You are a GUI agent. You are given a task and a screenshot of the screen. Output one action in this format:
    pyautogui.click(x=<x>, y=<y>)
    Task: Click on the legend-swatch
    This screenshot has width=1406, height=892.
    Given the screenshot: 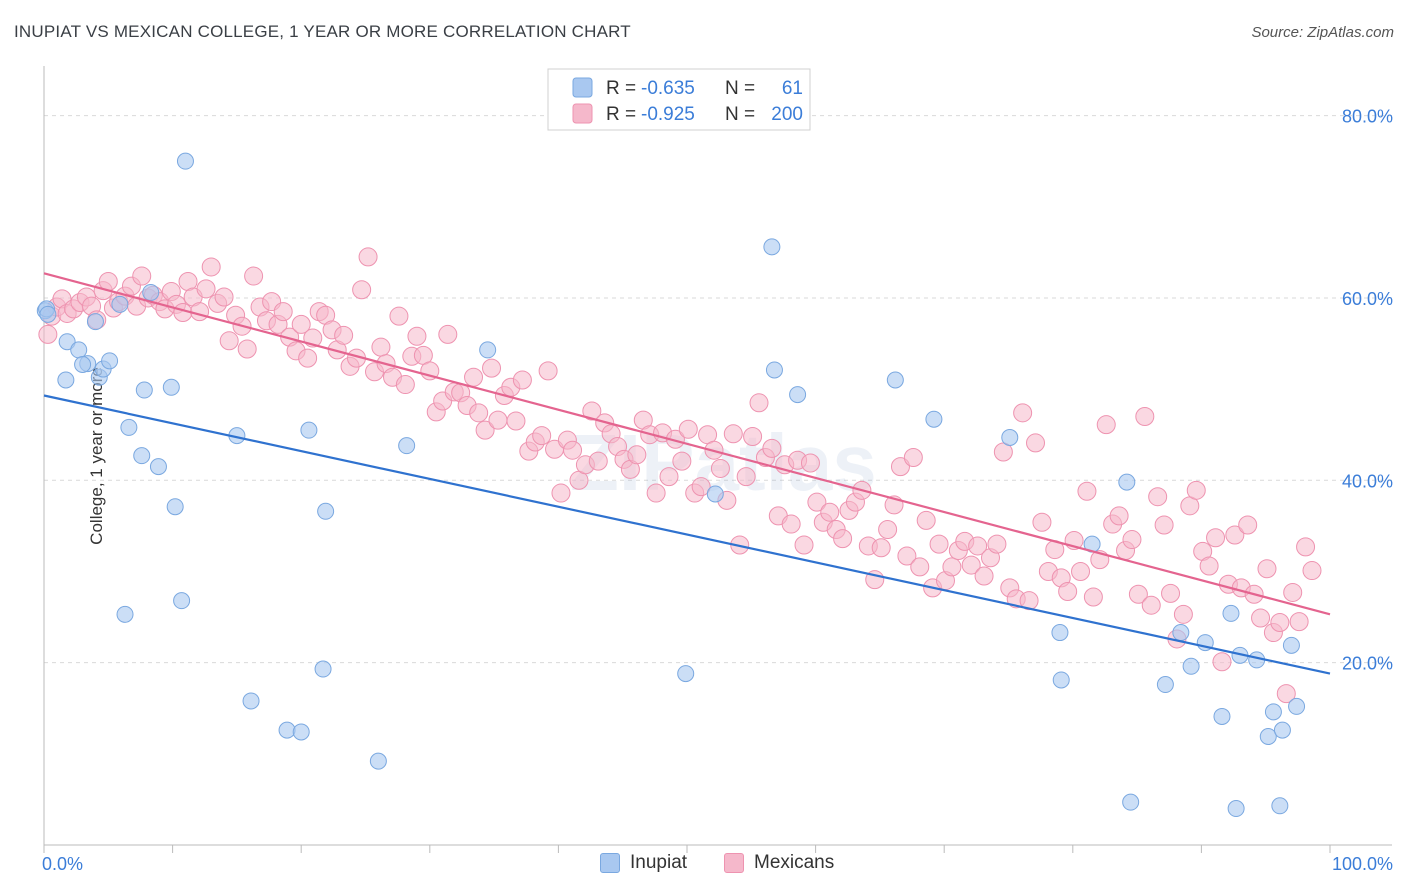 What is the action you would take?
    pyautogui.click(x=734, y=863)
    